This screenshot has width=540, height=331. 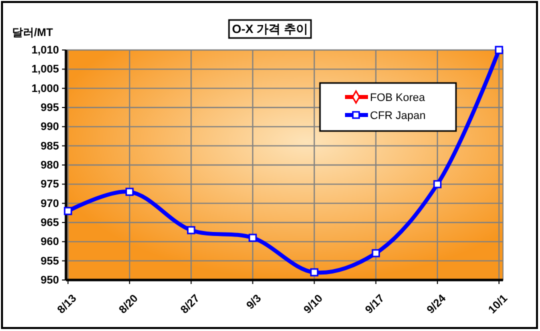 What do you see at coordinates (67, 304) in the screenshot?
I see `x-tick-label: 8/13` at bounding box center [67, 304].